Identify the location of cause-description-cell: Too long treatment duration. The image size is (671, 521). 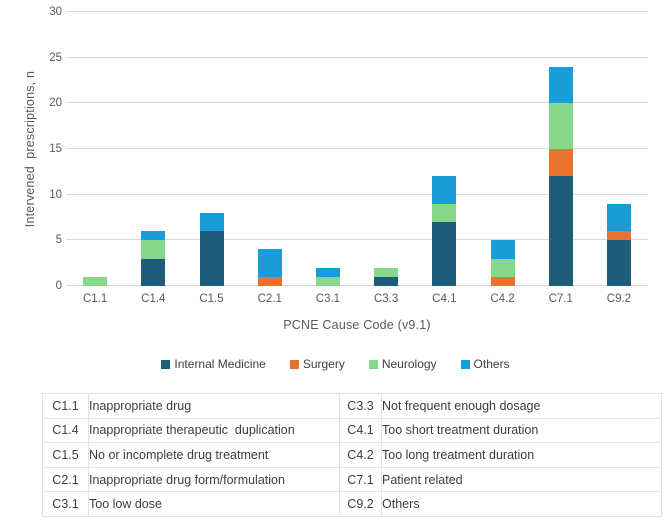
(521, 455).